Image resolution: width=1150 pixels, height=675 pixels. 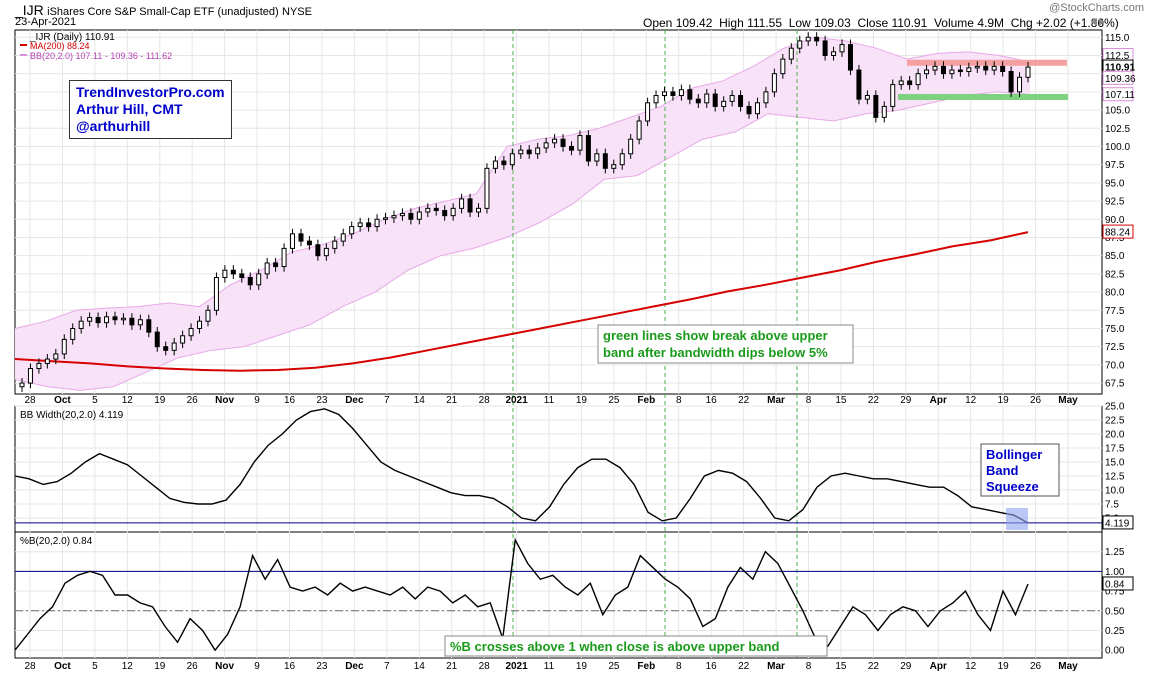 What do you see at coordinates (101, 56) in the screenshot?
I see `legend-bb: BB(20,2.0) 107.11 - 109.36 - 111.62` at bounding box center [101, 56].